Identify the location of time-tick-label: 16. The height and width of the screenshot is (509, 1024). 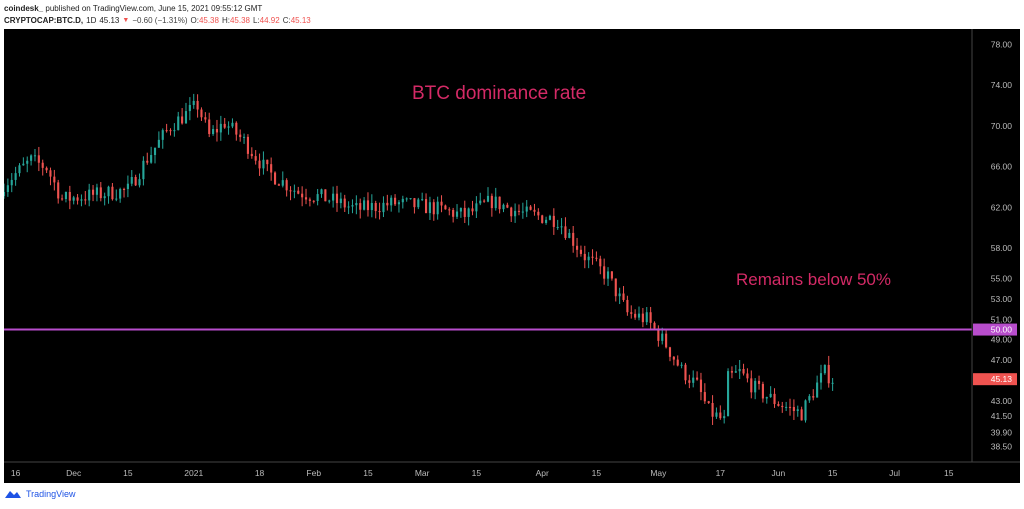
(16, 473).